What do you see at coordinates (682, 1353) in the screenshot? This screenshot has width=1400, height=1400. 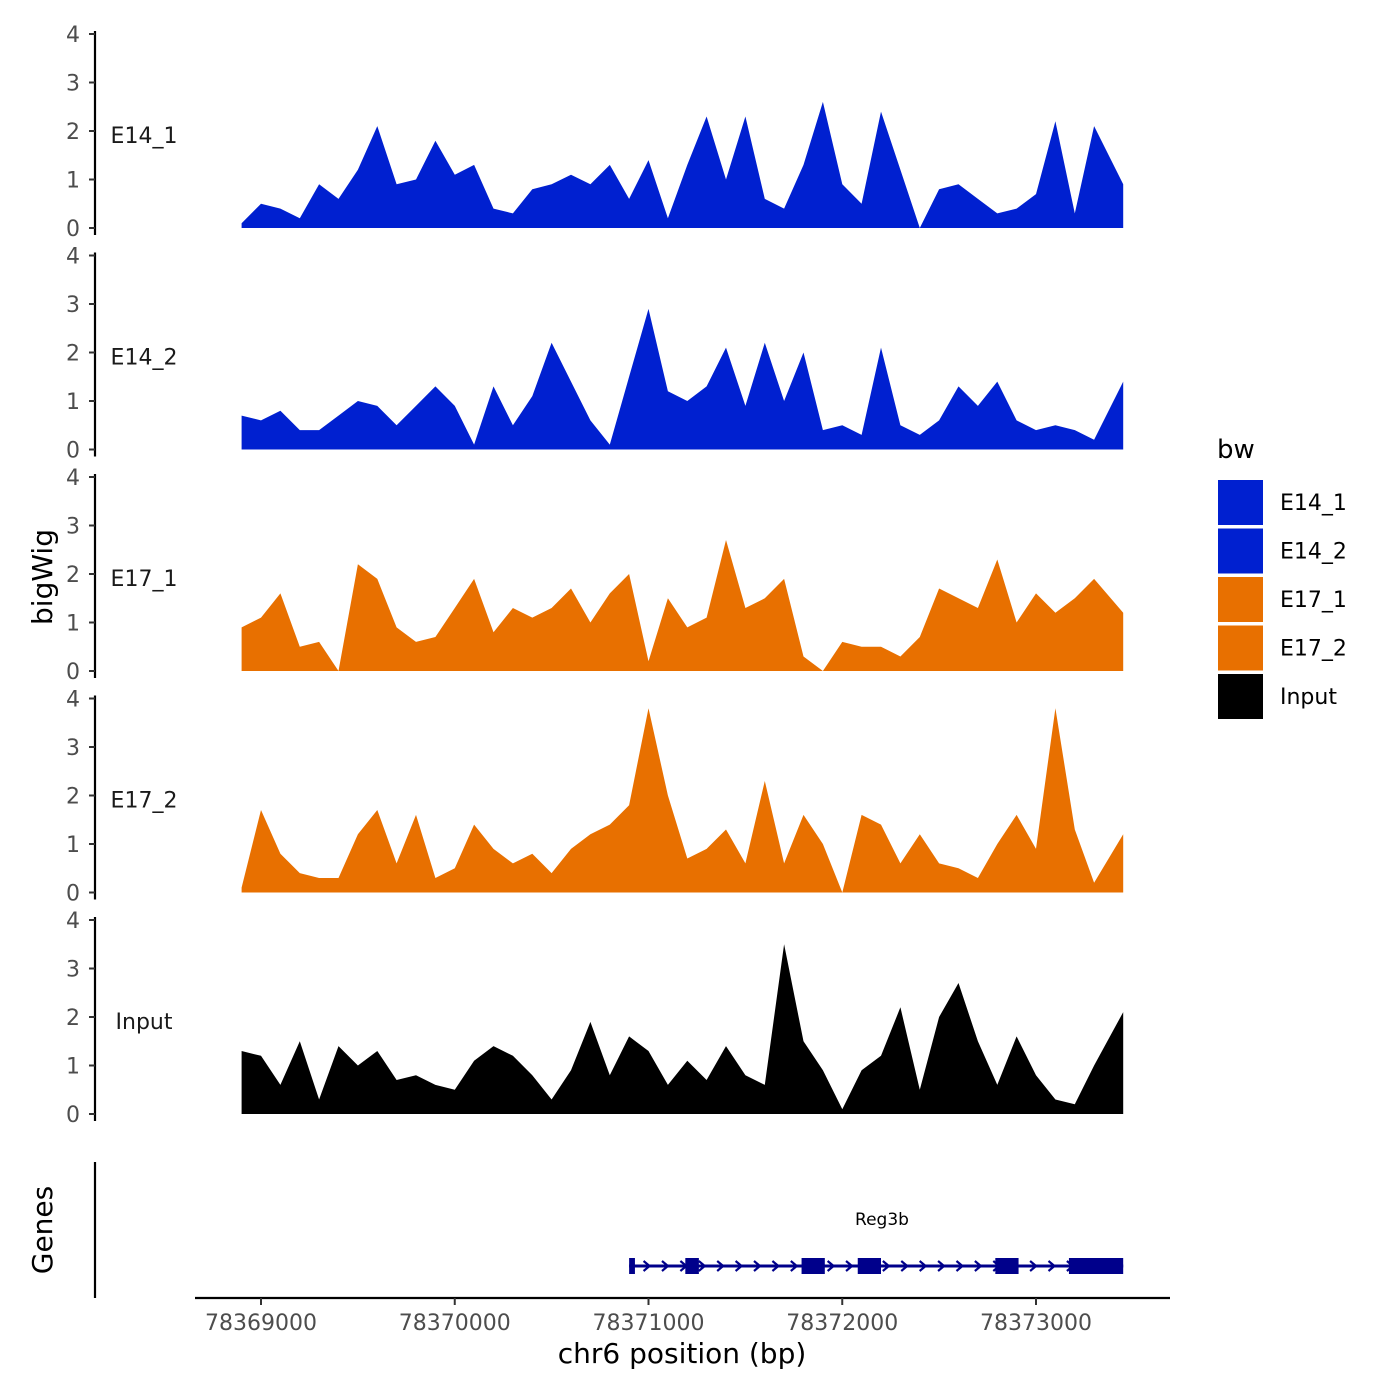 I see `x-axis-title: chr6 position (bp)` at bounding box center [682, 1353].